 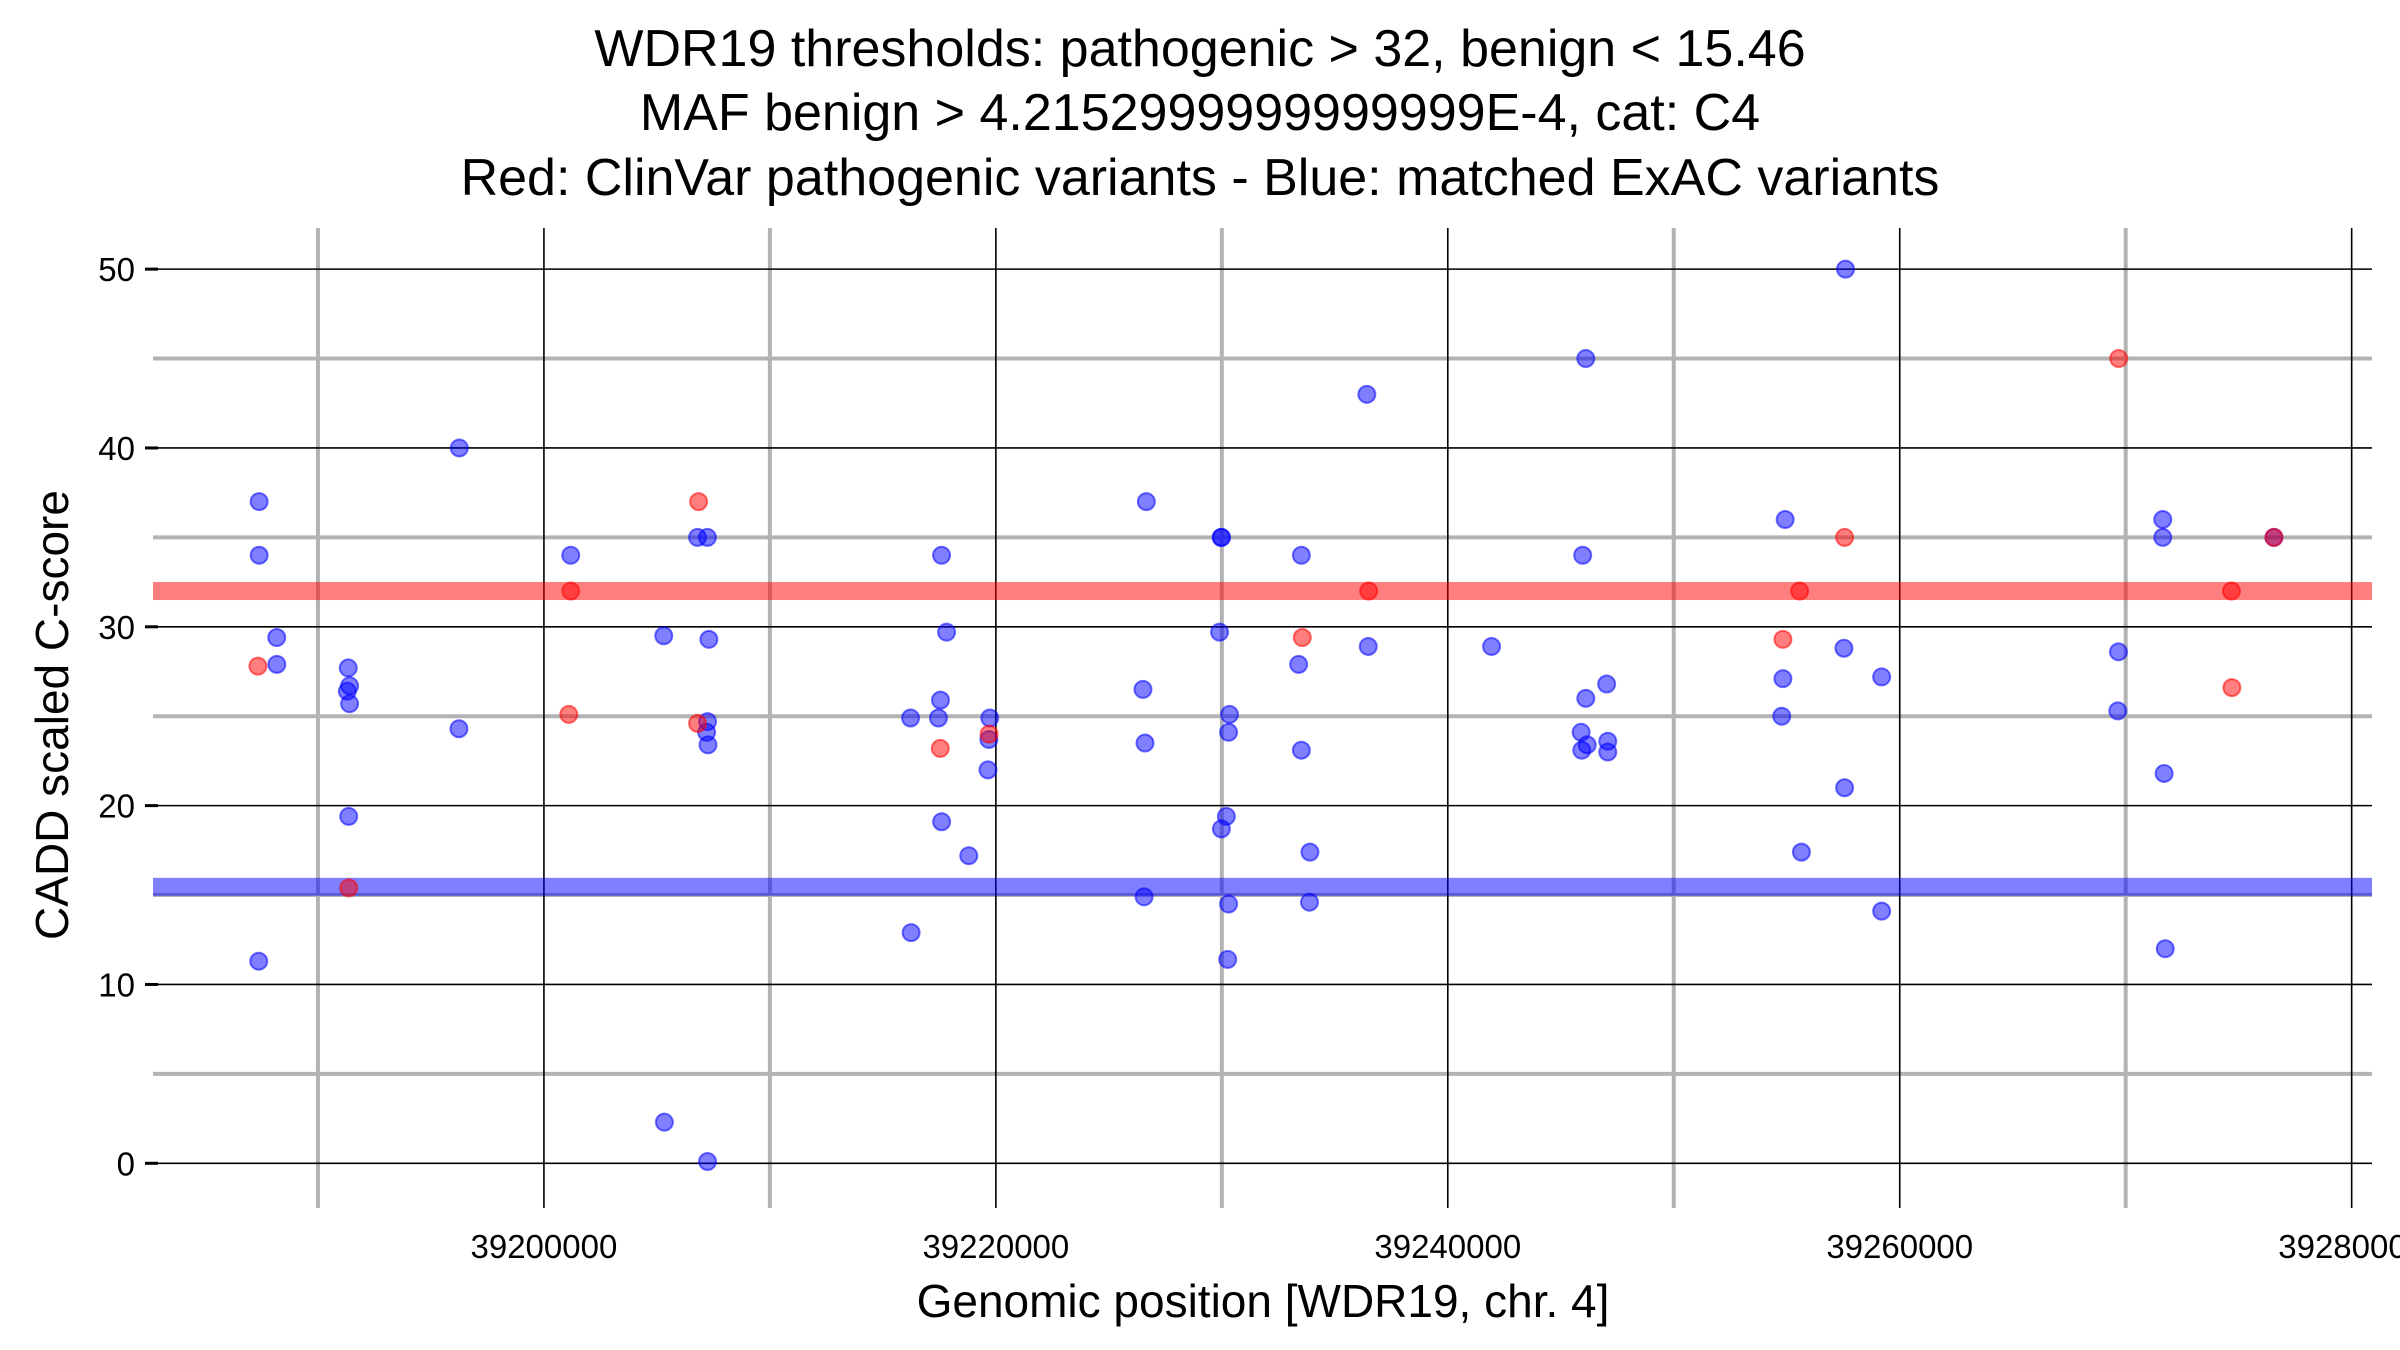 I want to click on y-tick-label: 50, so click(x=116, y=269).